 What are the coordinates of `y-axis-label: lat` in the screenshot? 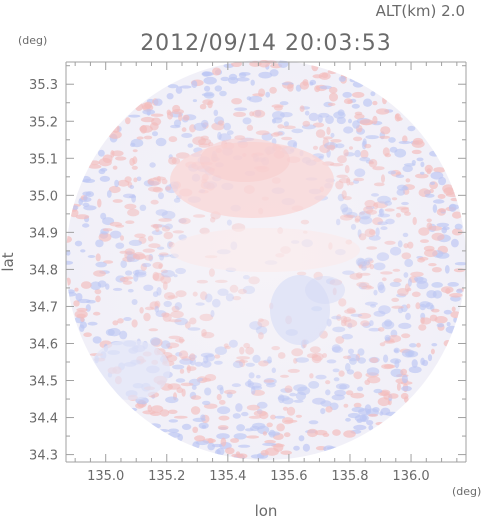 It's located at (8, 261).